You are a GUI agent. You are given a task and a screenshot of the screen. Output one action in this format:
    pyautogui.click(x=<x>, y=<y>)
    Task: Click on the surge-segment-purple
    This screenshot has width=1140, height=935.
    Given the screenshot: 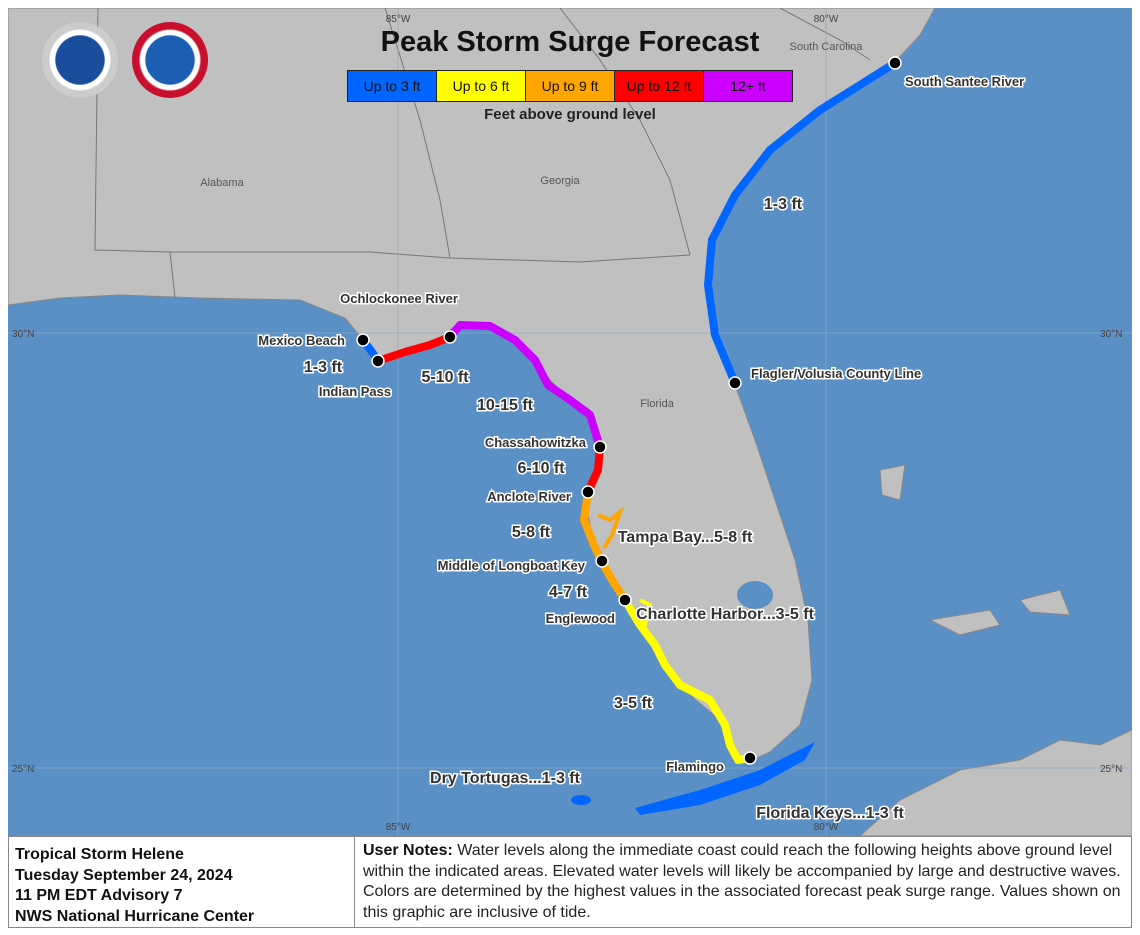 What is the action you would take?
    pyautogui.click(x=525, y=386)
    